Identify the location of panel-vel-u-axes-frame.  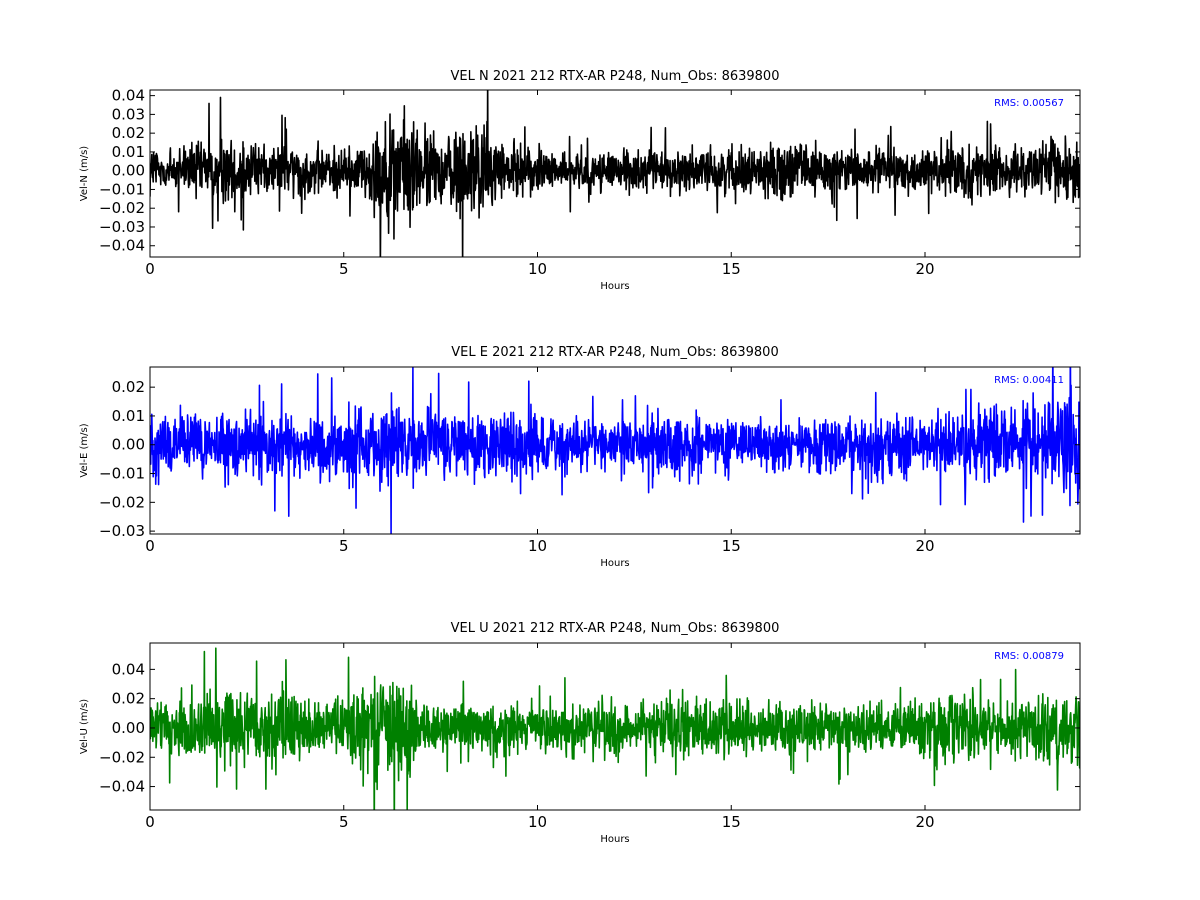
(615, 726).